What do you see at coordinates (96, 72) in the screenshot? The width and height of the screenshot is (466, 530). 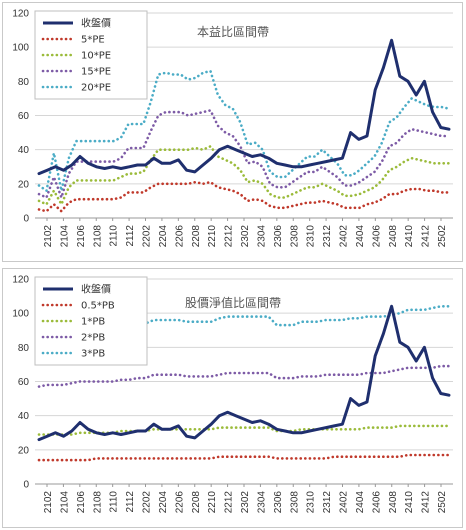 I see `legend-label: 15*PE` at bounding box center [96, 72].